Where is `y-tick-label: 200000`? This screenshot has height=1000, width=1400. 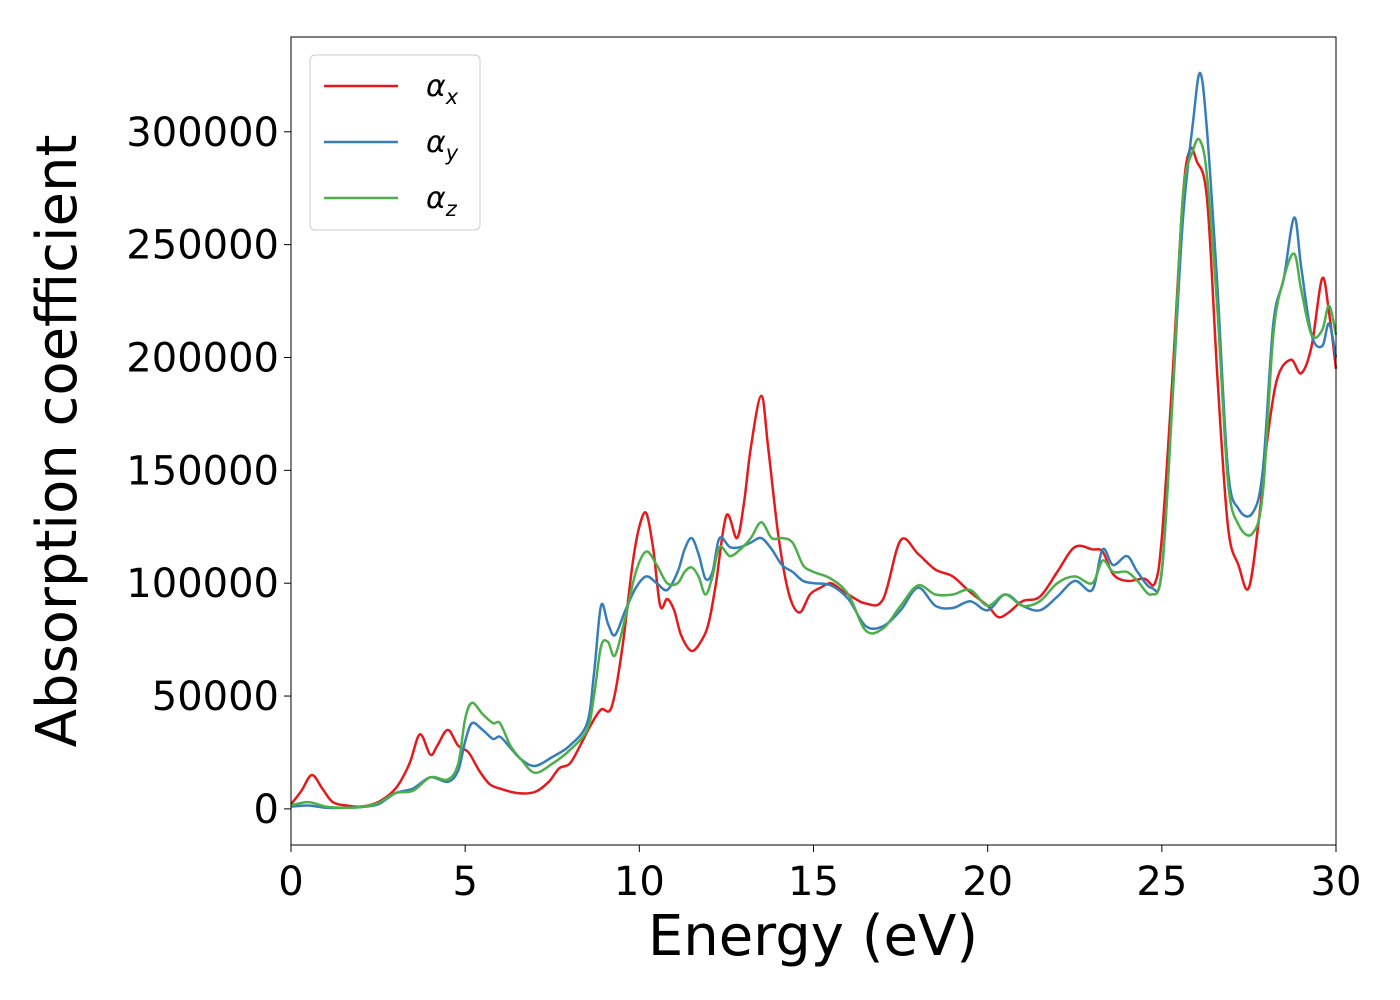
y-tick-label: 200000 is located at coordinates (202, 358).